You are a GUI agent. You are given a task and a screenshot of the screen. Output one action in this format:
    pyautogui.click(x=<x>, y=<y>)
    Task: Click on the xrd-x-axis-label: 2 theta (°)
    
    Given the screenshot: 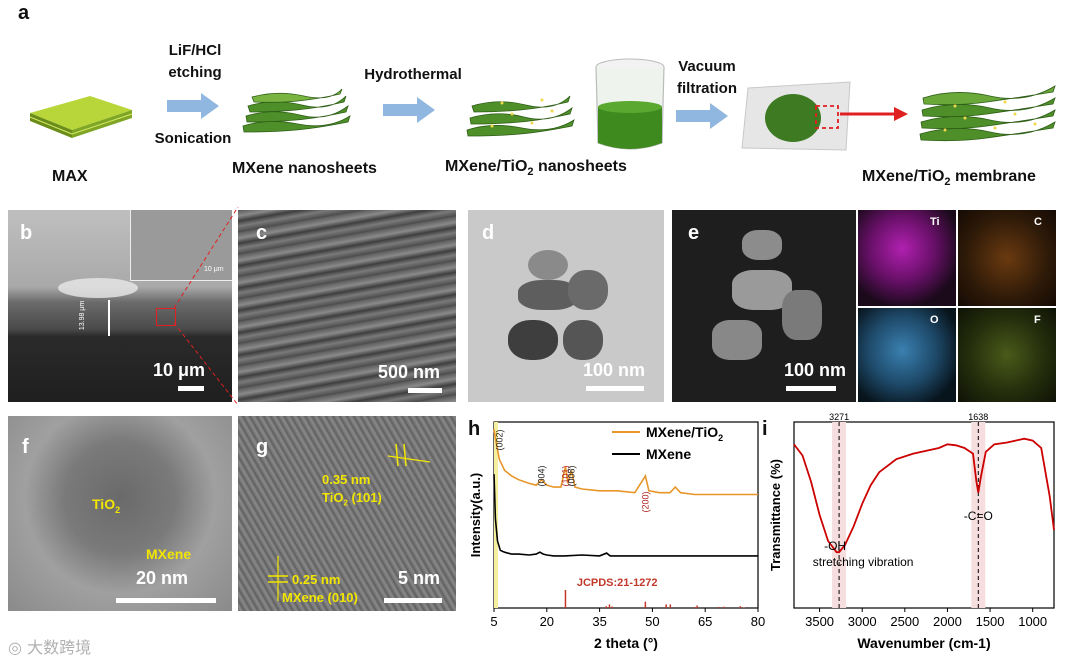 What is the action you would take?
    pyautogui.click(x=626, y=643)
    